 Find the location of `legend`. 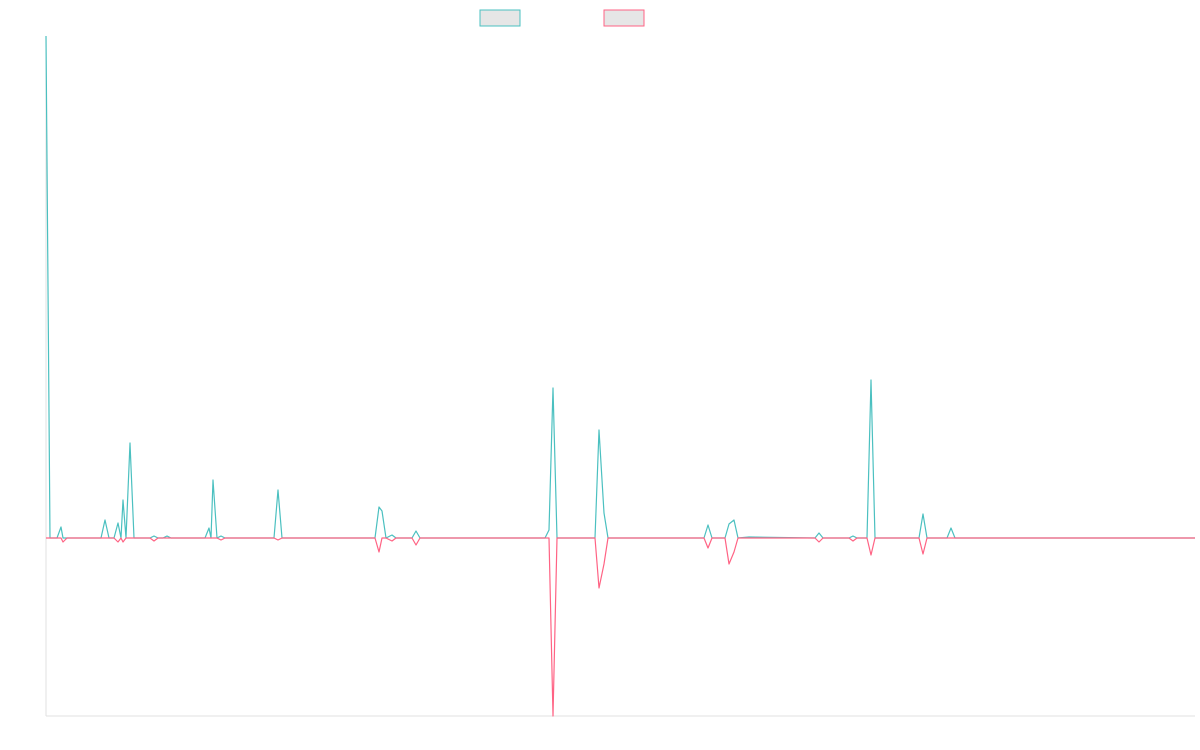

legend is located at coordinates (562, 18).